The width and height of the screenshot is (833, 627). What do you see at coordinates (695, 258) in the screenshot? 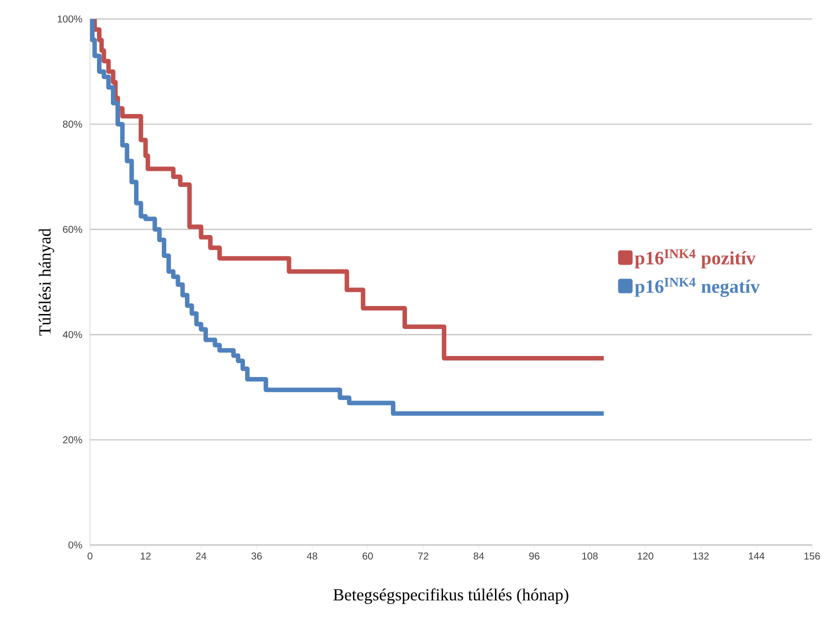
I see `legend-label: p16$^{INK4}$ pozitív` at bounding box center [695, 258].